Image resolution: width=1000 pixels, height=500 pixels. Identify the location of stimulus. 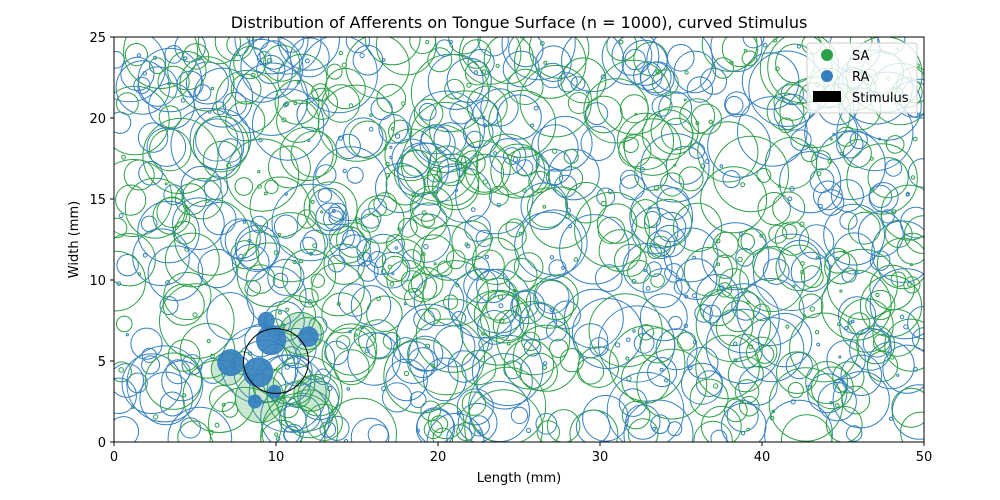
(276, 361).